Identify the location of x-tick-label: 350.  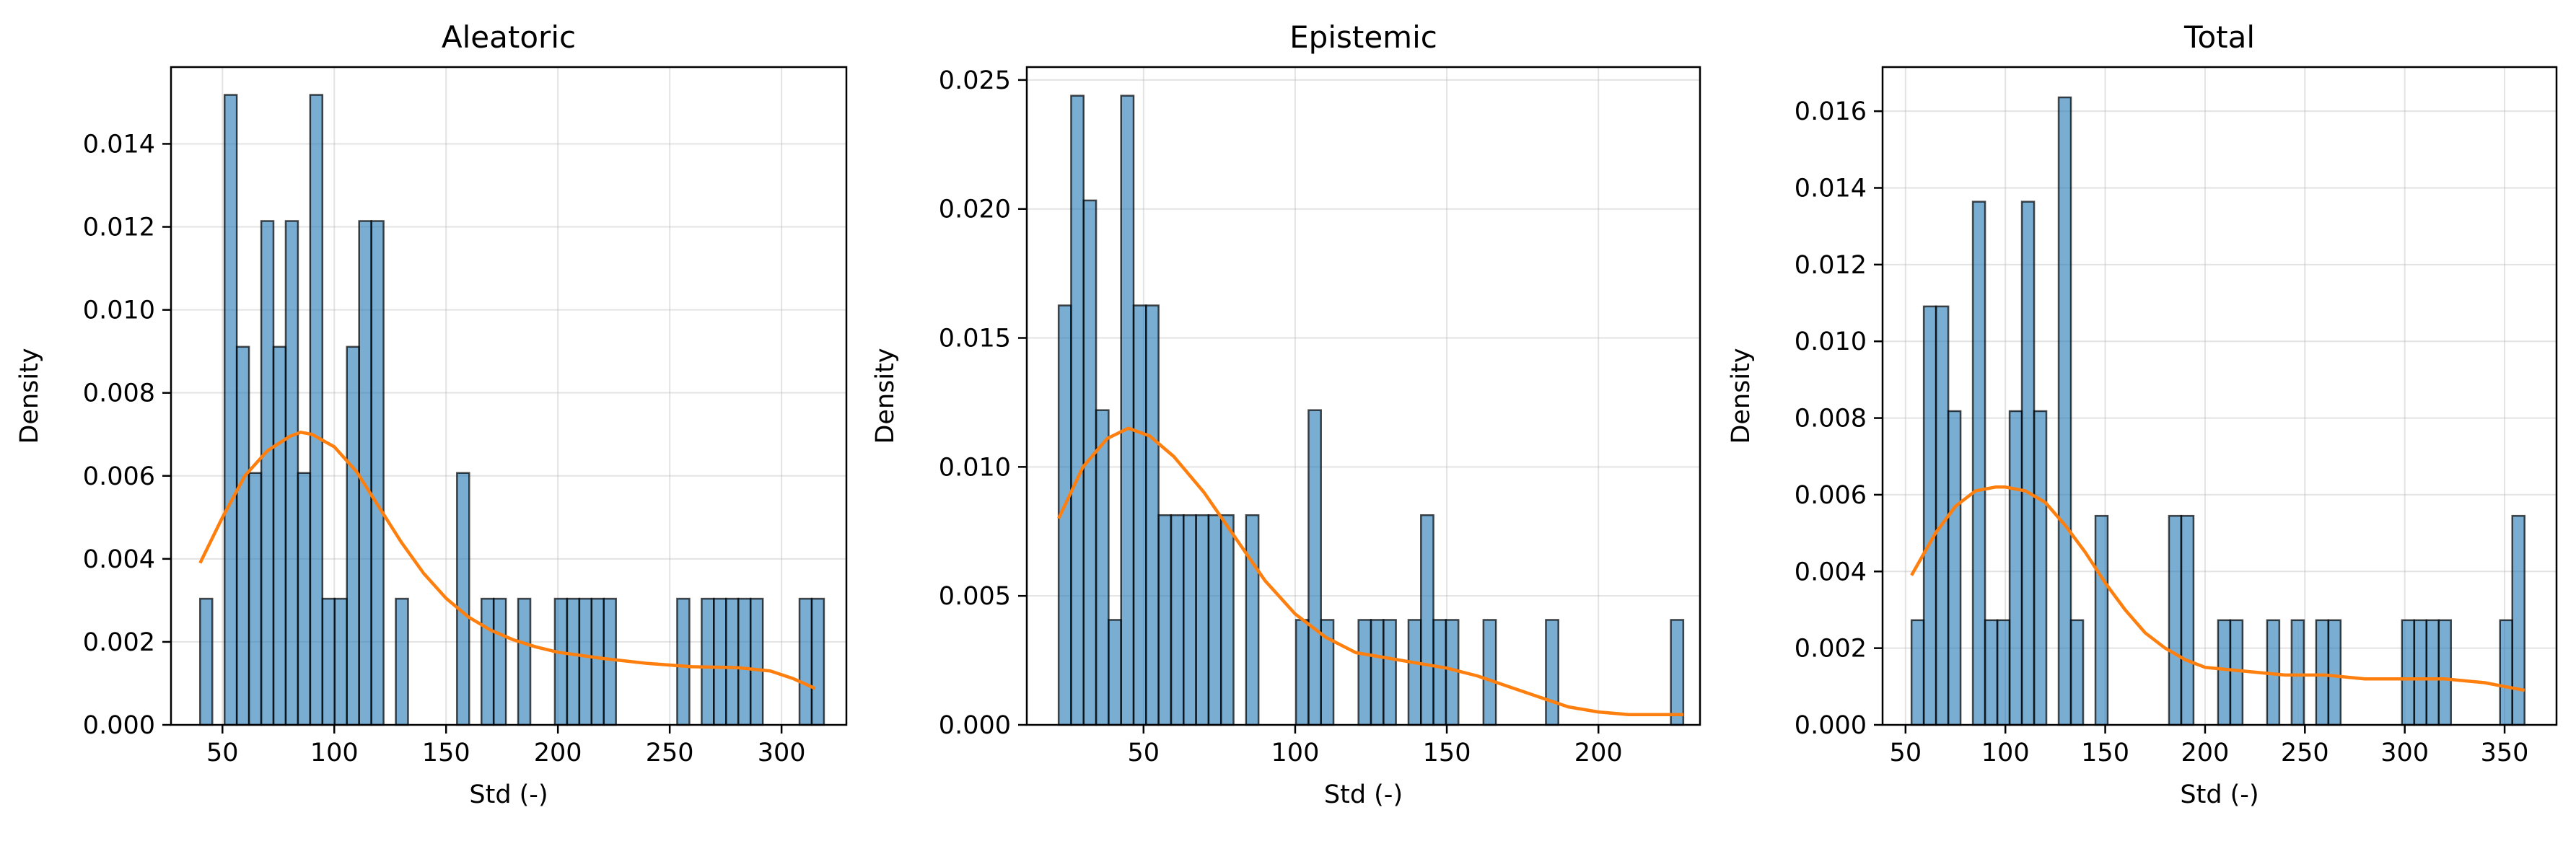
(2505, 753).